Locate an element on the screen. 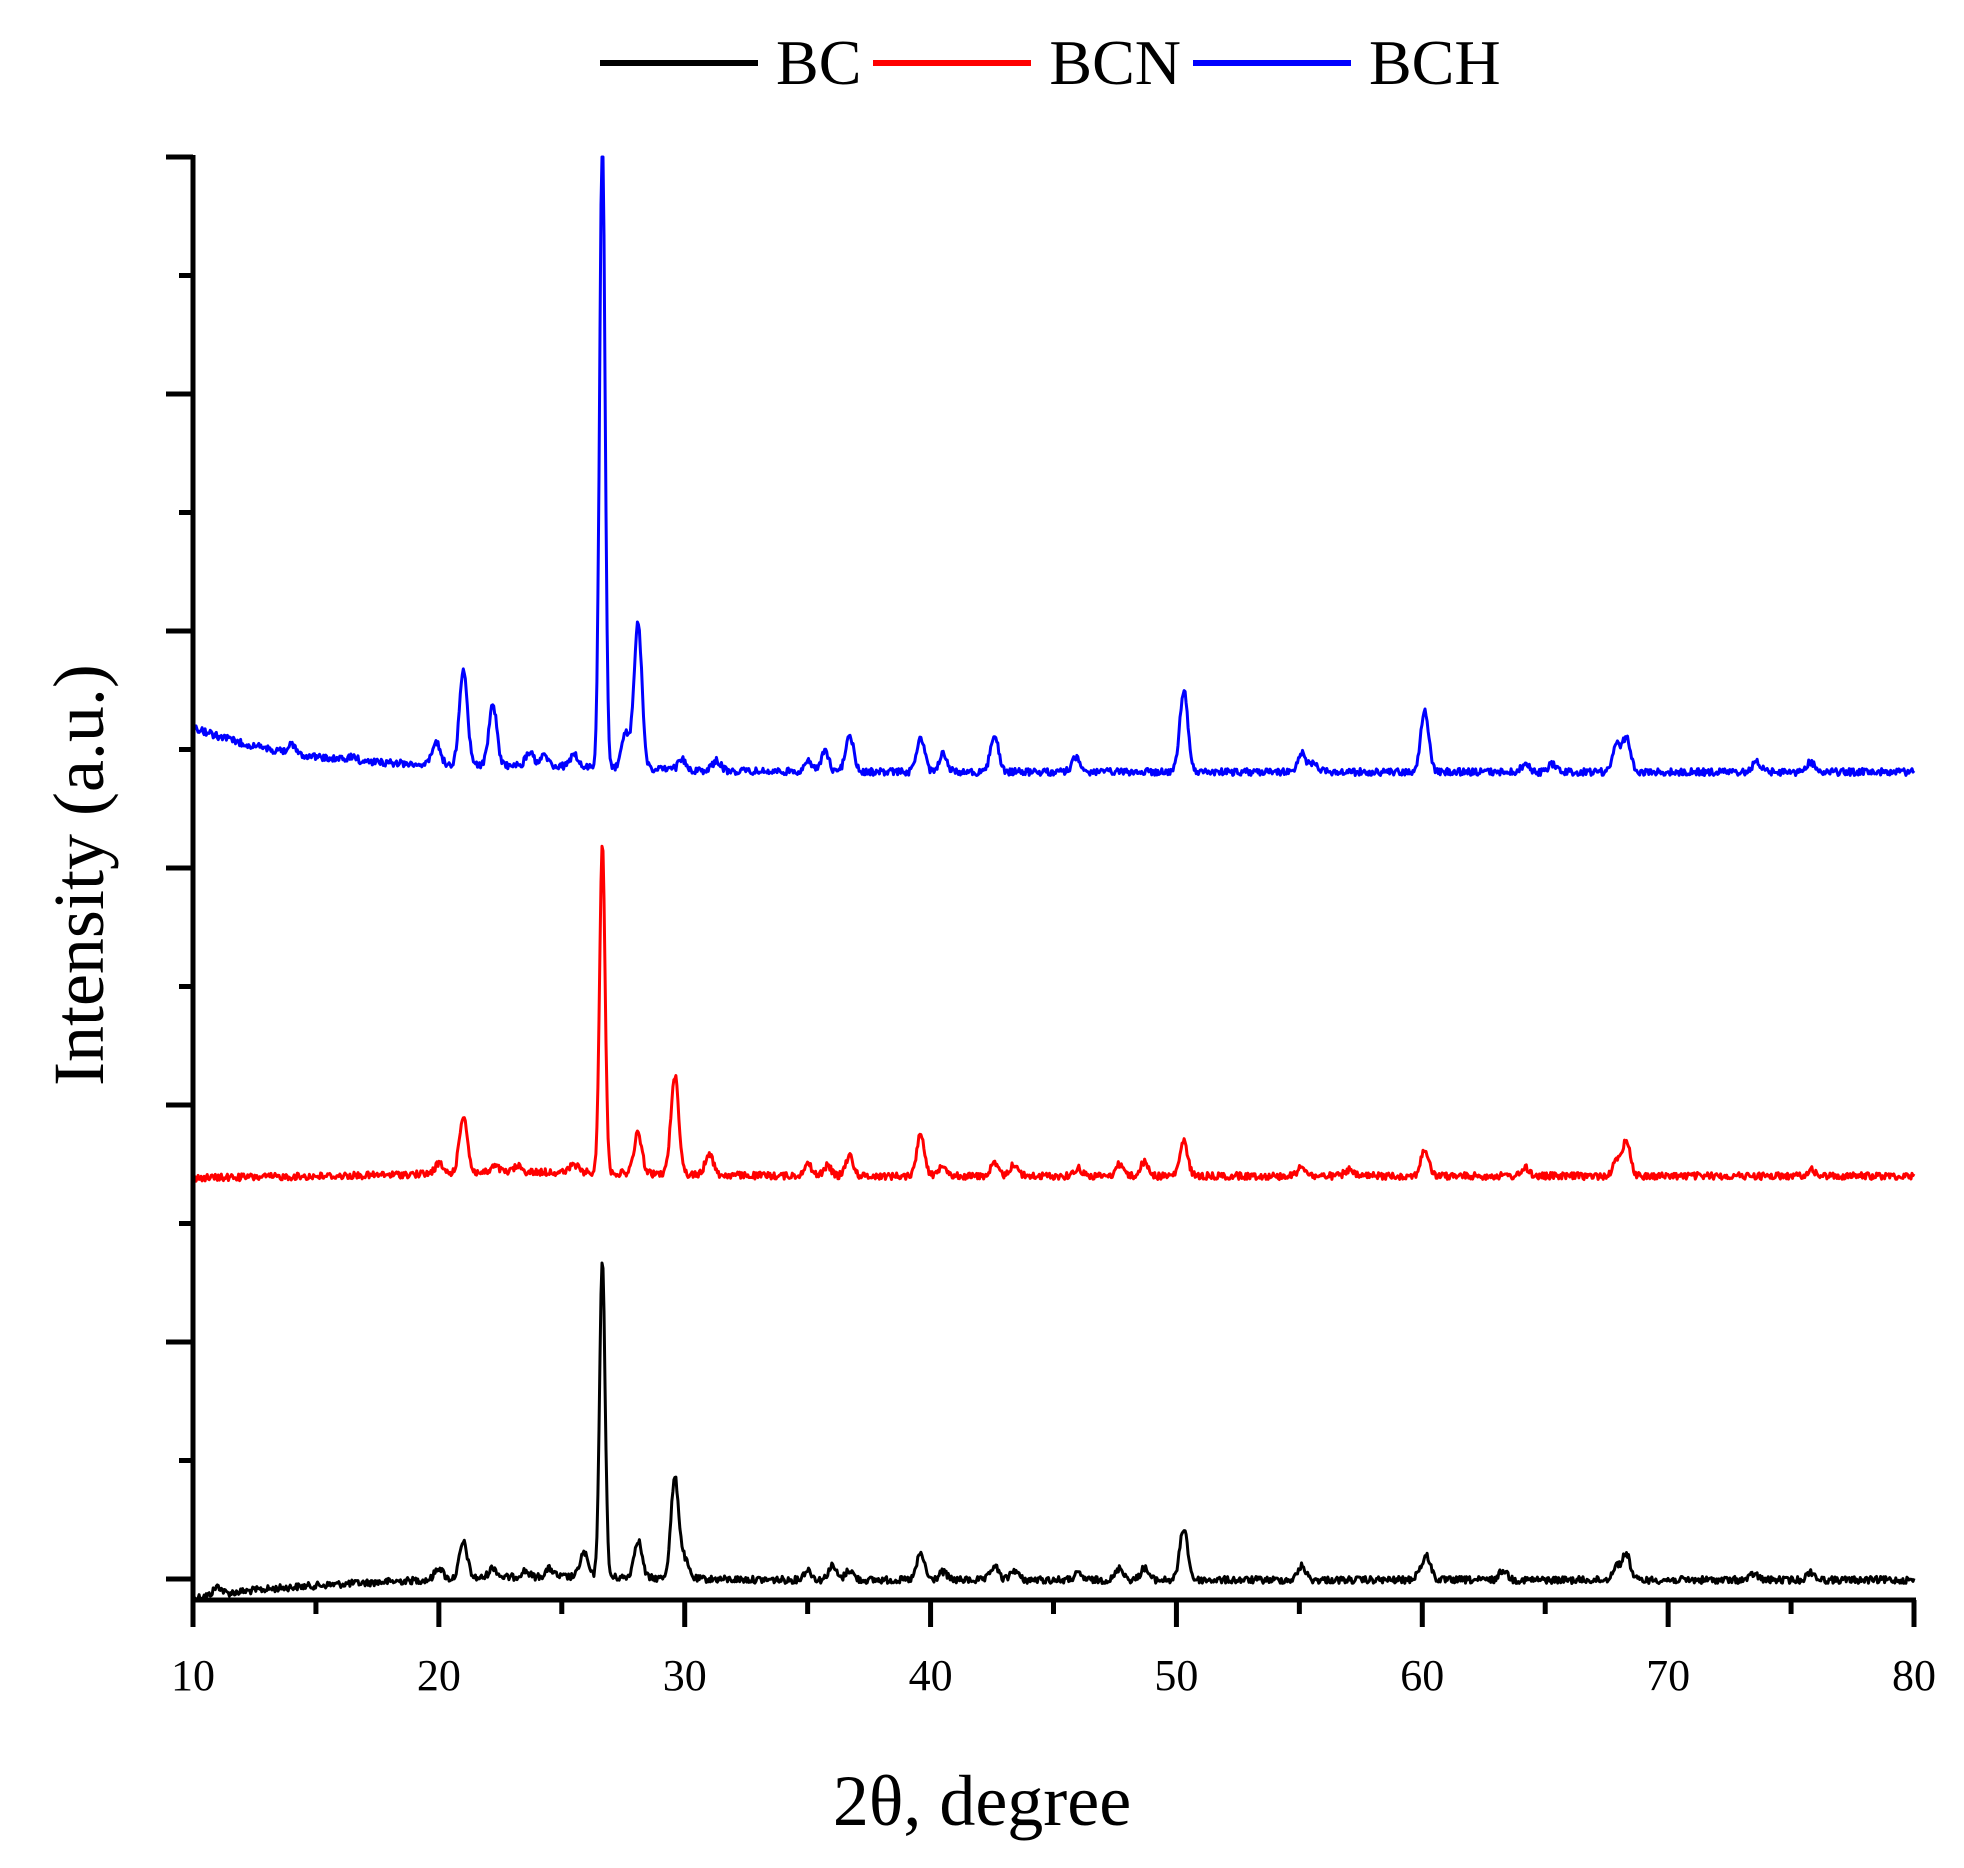  y-axis-label: Intensity (a.u.) is located at coordinates (79, 875).